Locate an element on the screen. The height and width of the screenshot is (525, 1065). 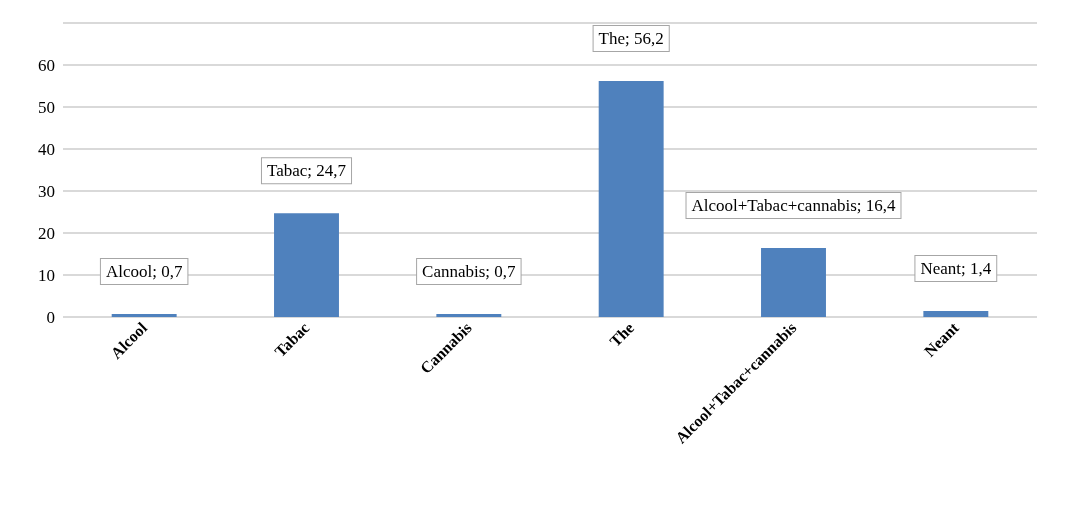
data-label: Neant; 1,4 is located at coordinates (956, 269).